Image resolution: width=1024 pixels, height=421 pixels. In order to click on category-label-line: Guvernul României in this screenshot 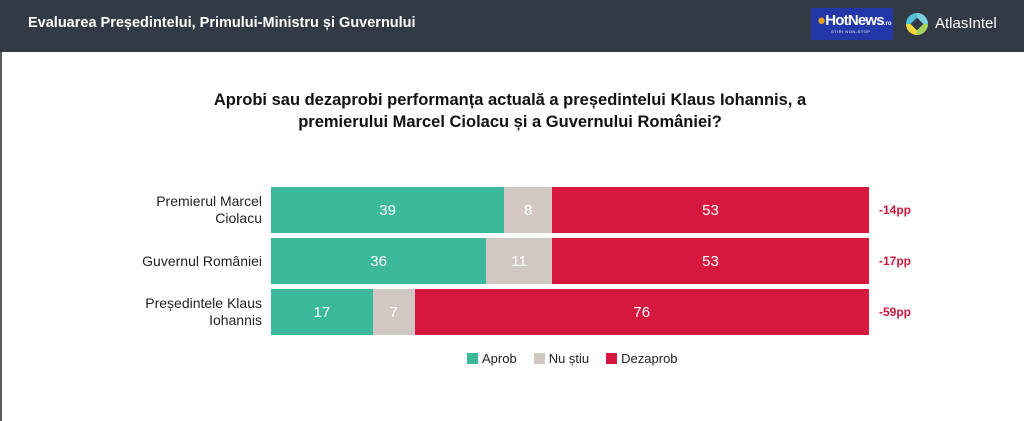, I will do `click(202, 260)`.